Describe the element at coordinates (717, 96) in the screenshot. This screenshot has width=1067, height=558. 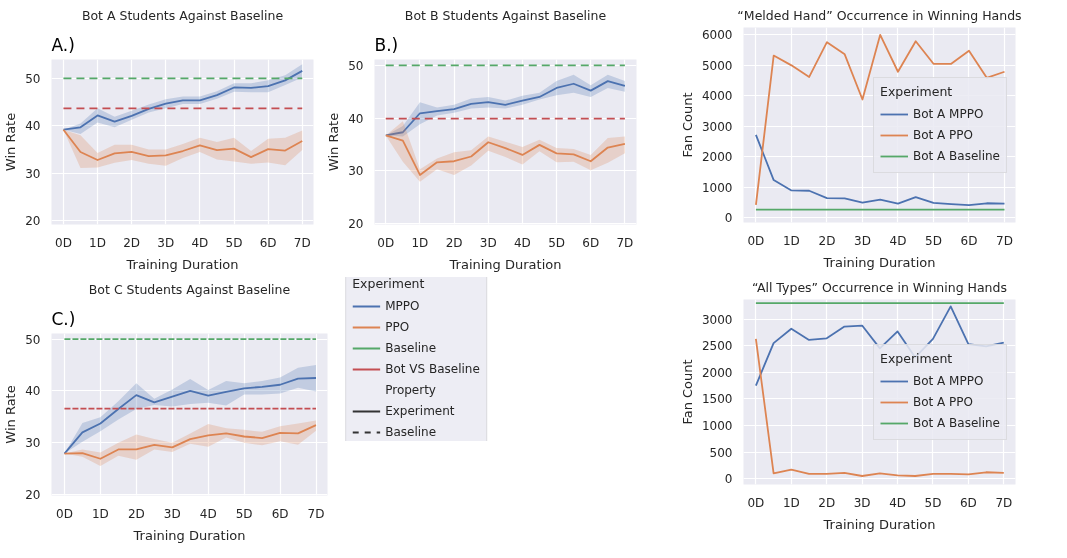
I see `y-tick-label: 4000` at that location.